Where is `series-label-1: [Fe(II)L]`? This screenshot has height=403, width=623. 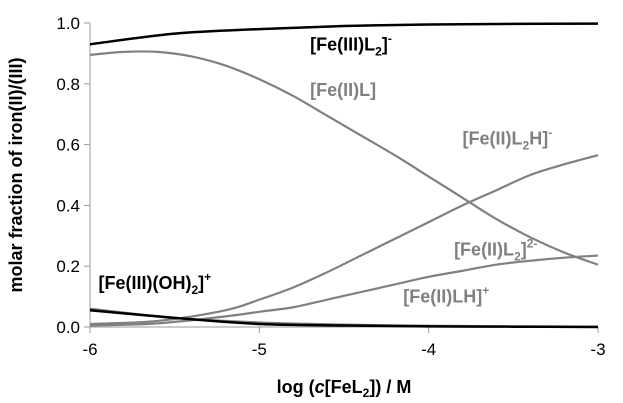 series-label-1: [Fe(II)L] is located at coordinates (343, 90).